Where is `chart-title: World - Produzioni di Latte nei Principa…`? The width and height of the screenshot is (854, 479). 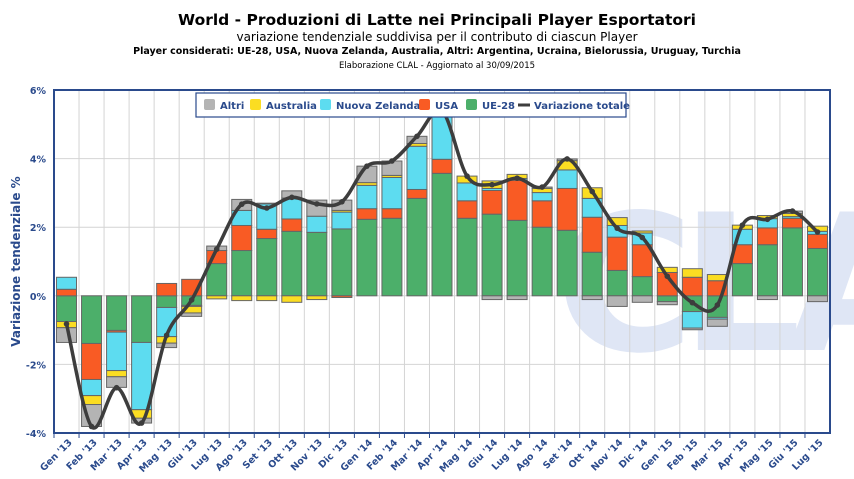 chart-title: World - Produzioni di Latte nei Principa… is located at coordinates (437, 20).